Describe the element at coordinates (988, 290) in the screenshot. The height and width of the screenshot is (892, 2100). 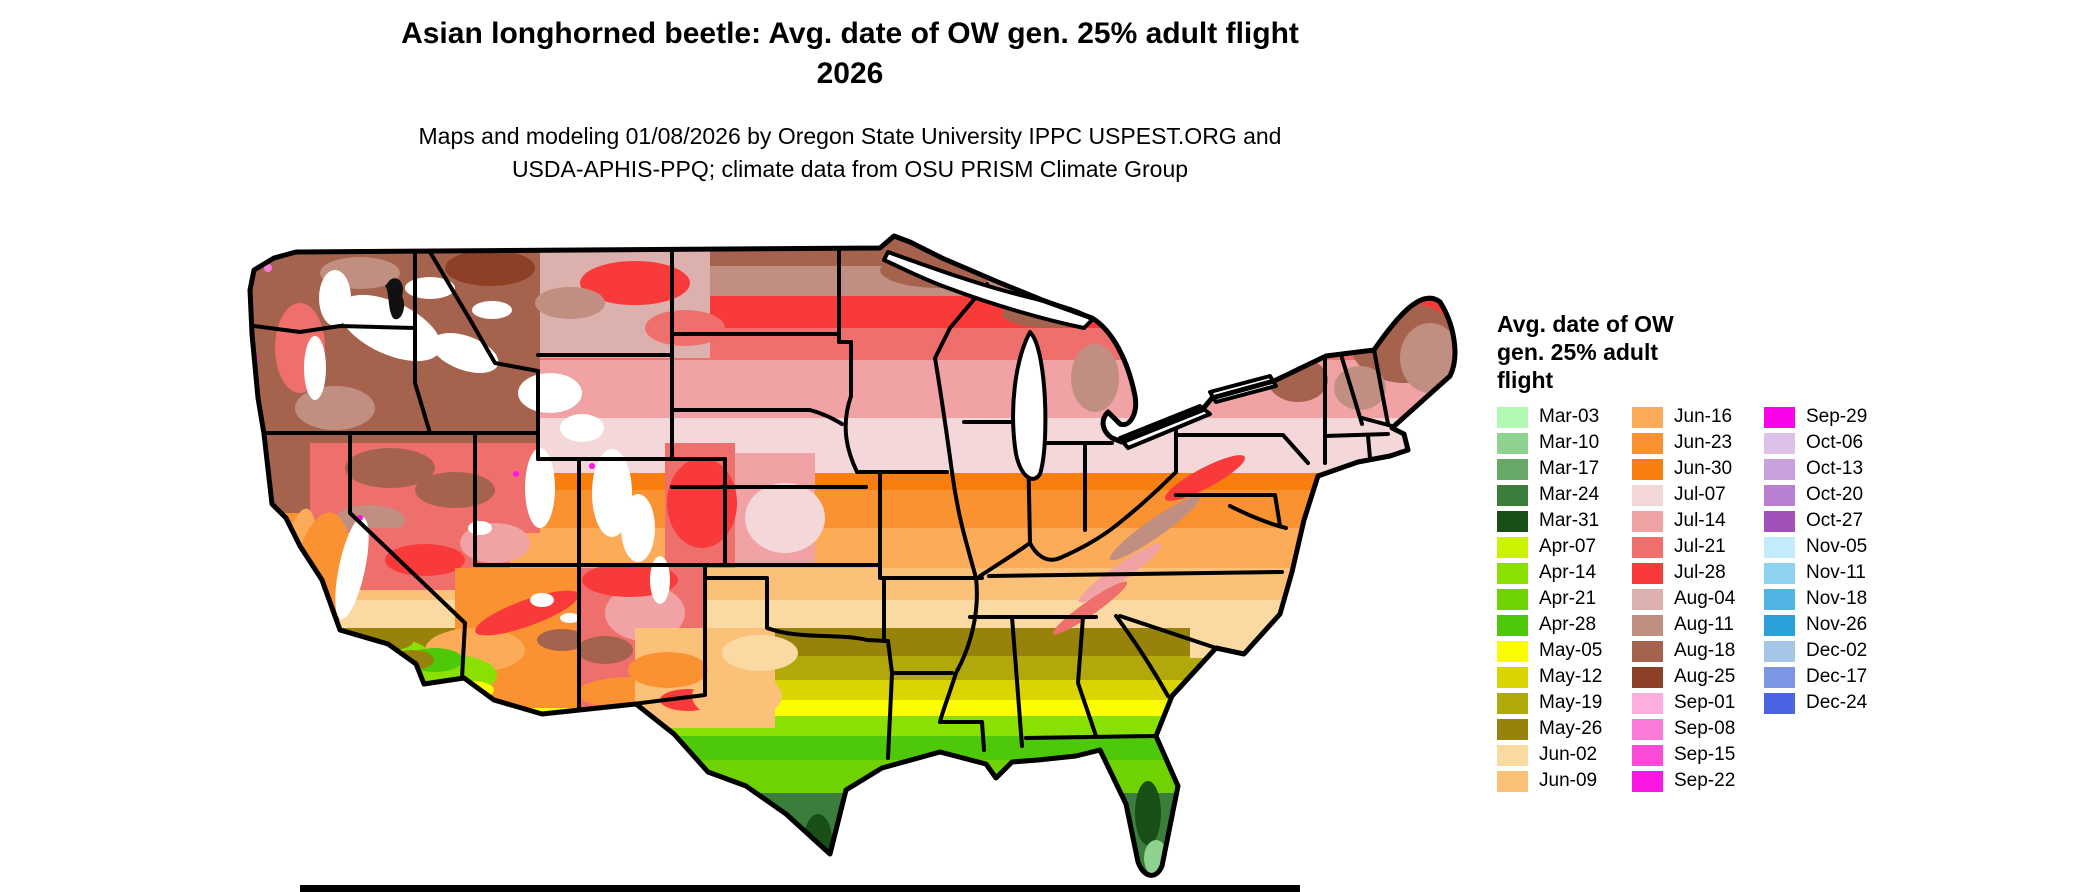
I see `lake-superior` at that location.